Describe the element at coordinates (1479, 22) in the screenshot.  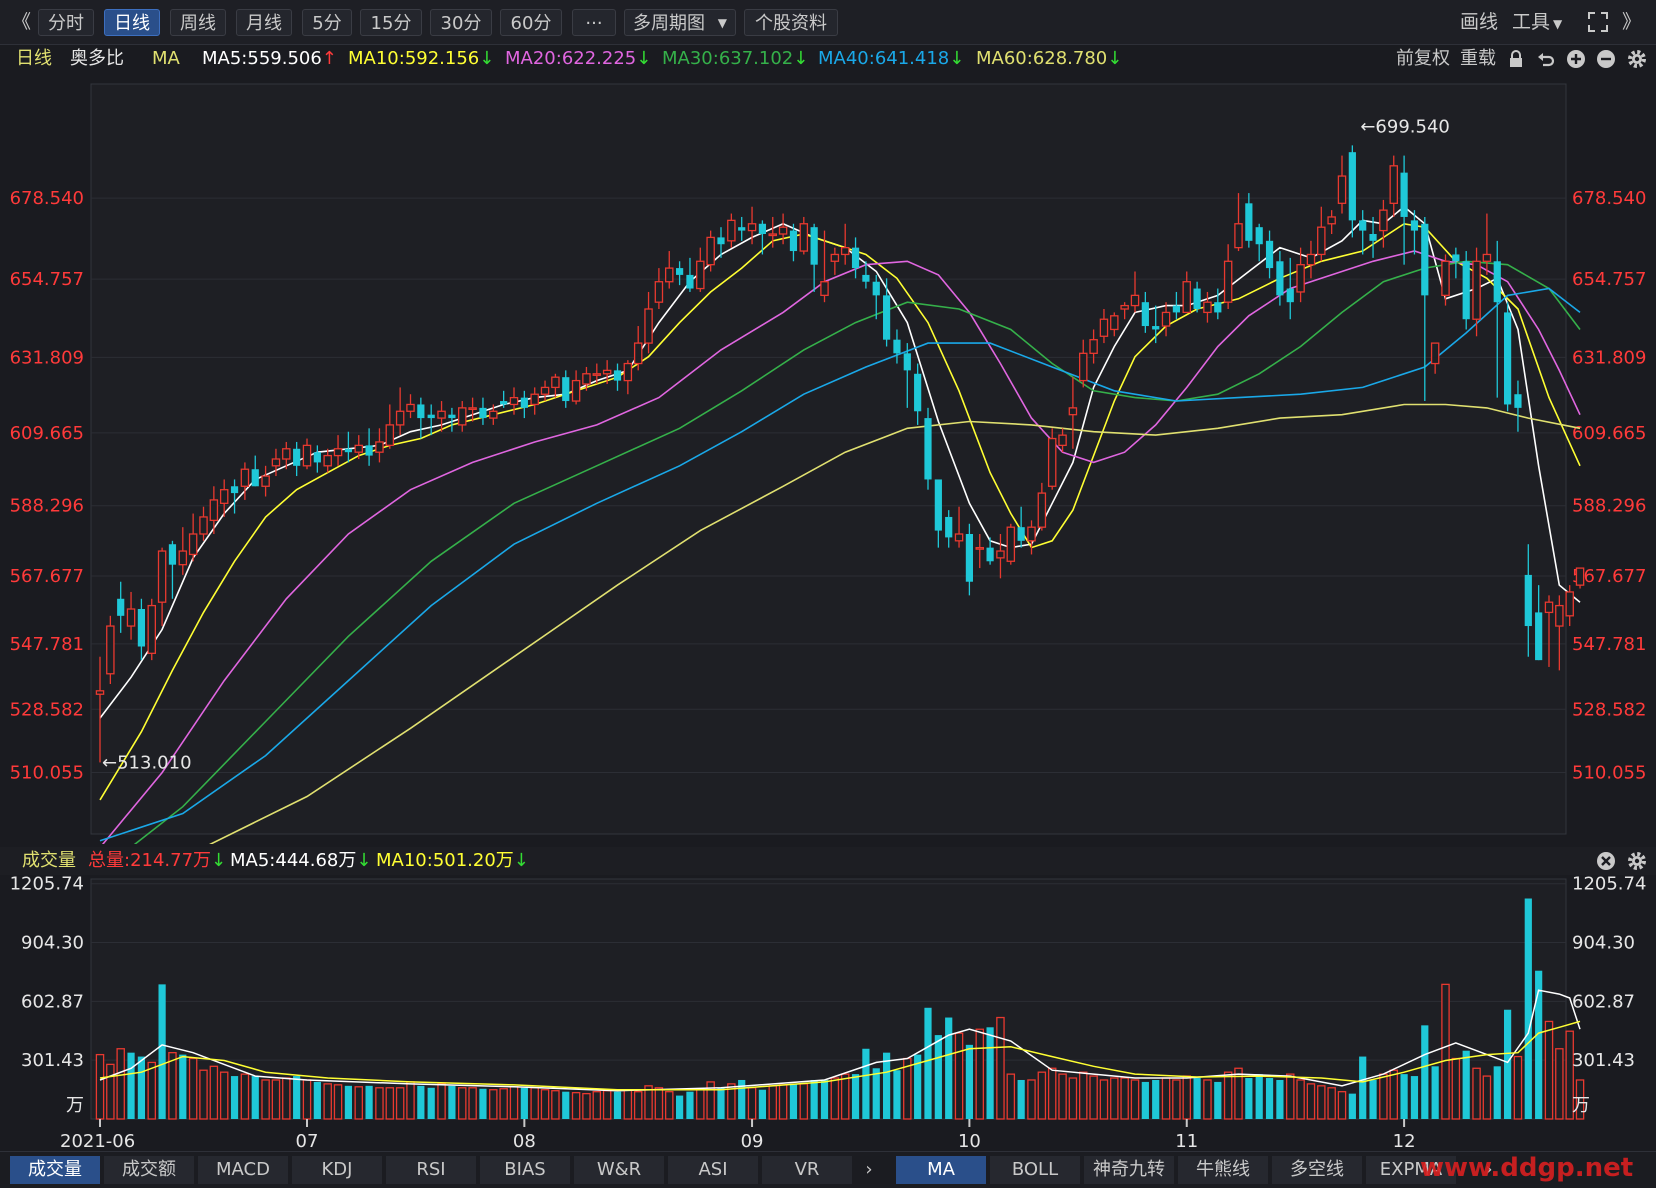
I see `draw-line-button: 画线` at that location.